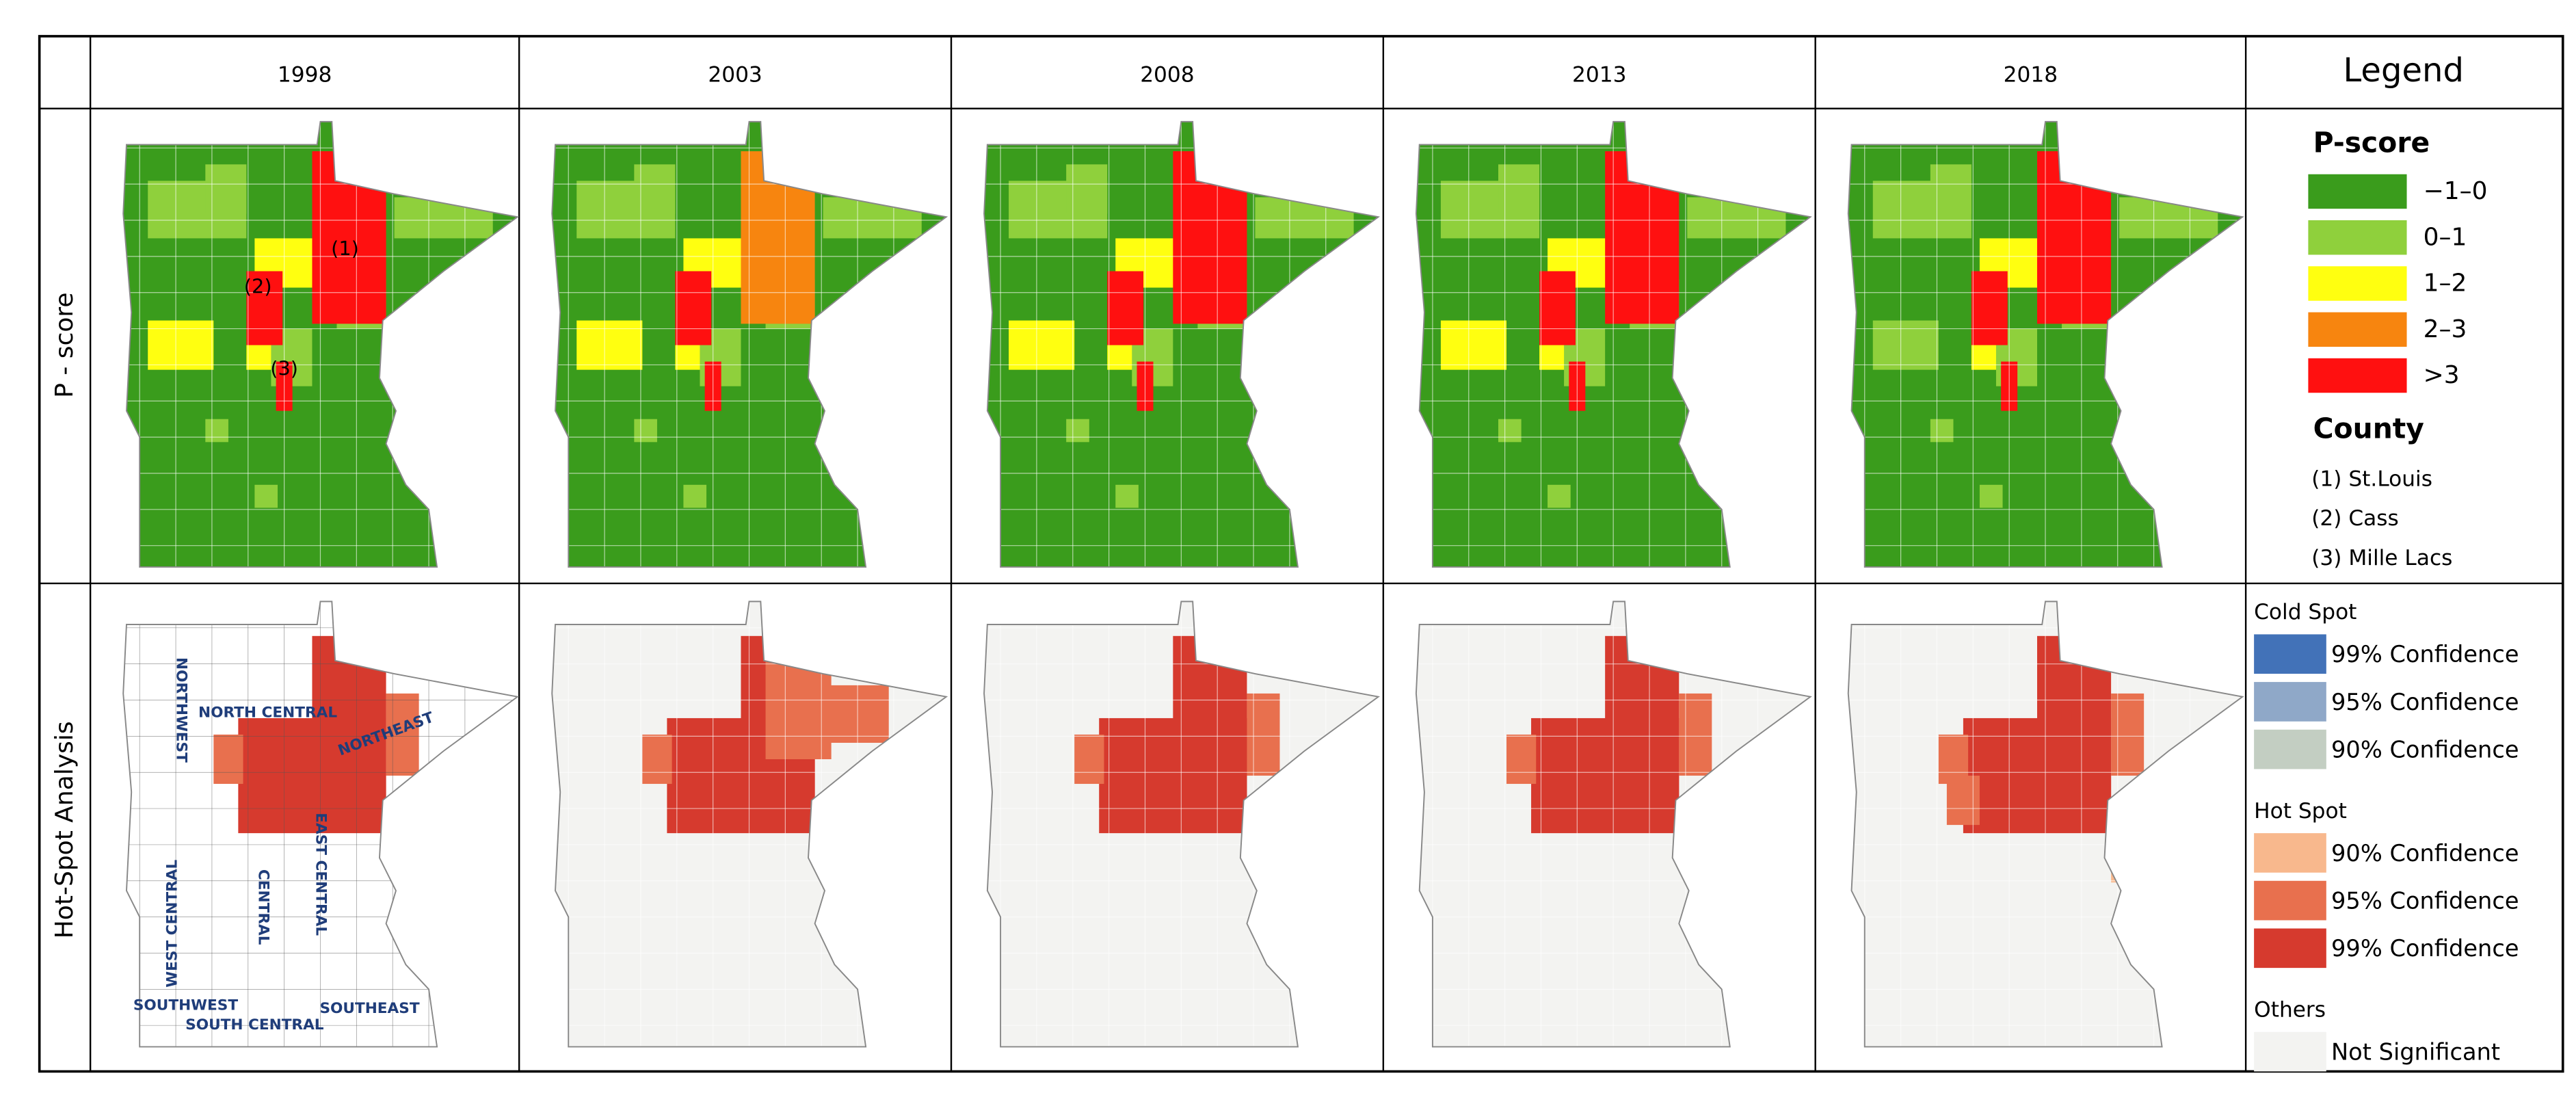 Image resolution: width=2576 pixels, height=1106 pixels. What do you see at coordinates (267, 713) in the screenshot?
I see `region-label: NORTH CENTRAL` at bounding box center [267, 713].